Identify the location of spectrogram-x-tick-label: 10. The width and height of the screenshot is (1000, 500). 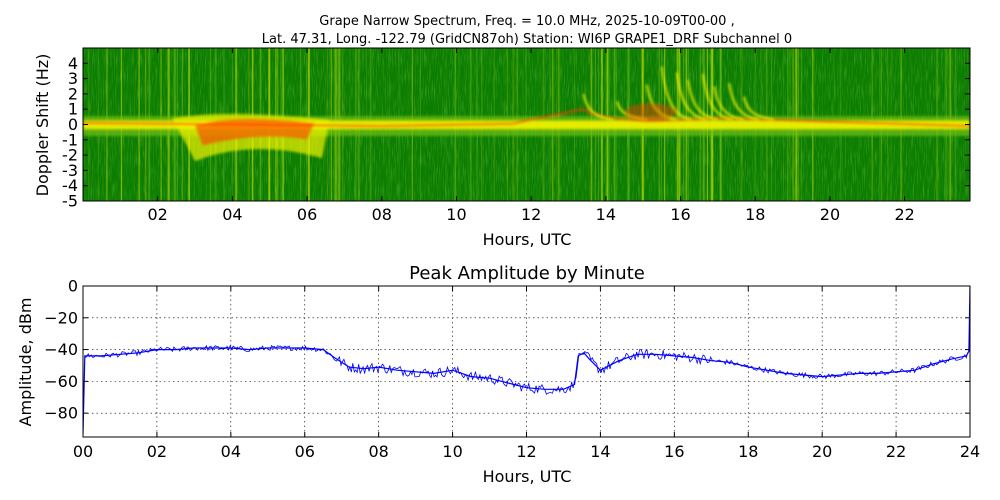
(456, 214).